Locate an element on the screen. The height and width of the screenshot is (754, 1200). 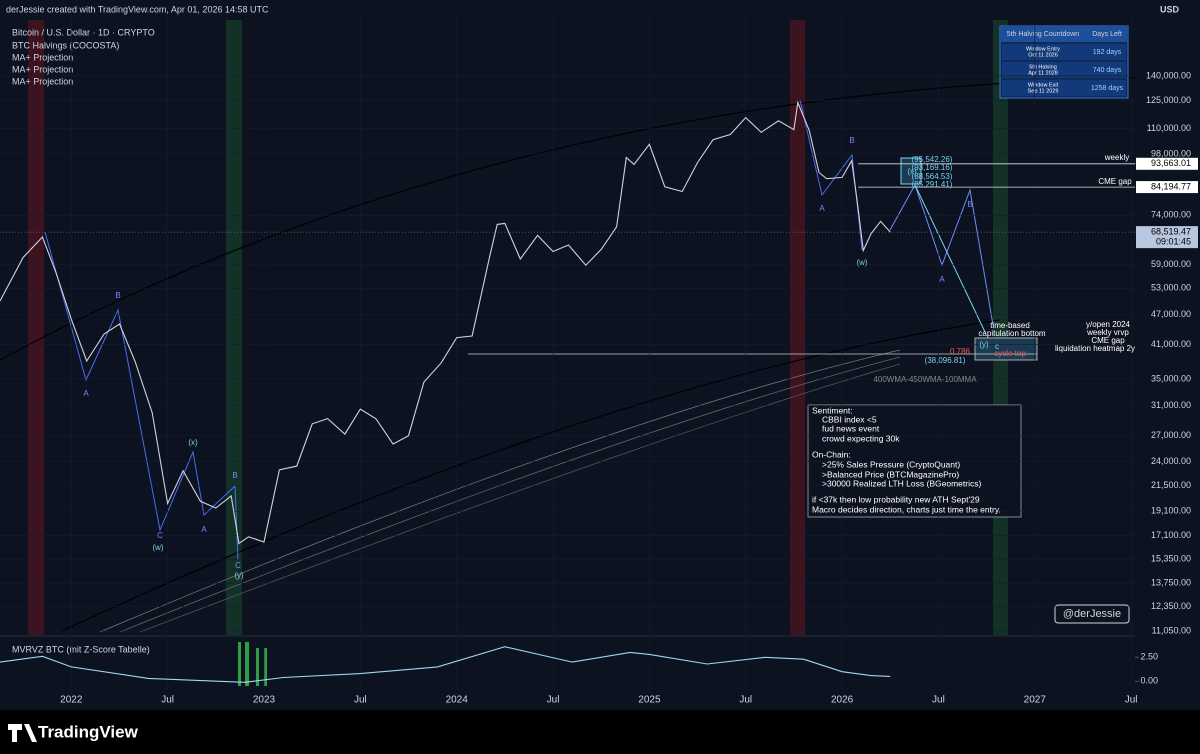
price-label: 68,519.47 is located at coordinates (1171, 231).